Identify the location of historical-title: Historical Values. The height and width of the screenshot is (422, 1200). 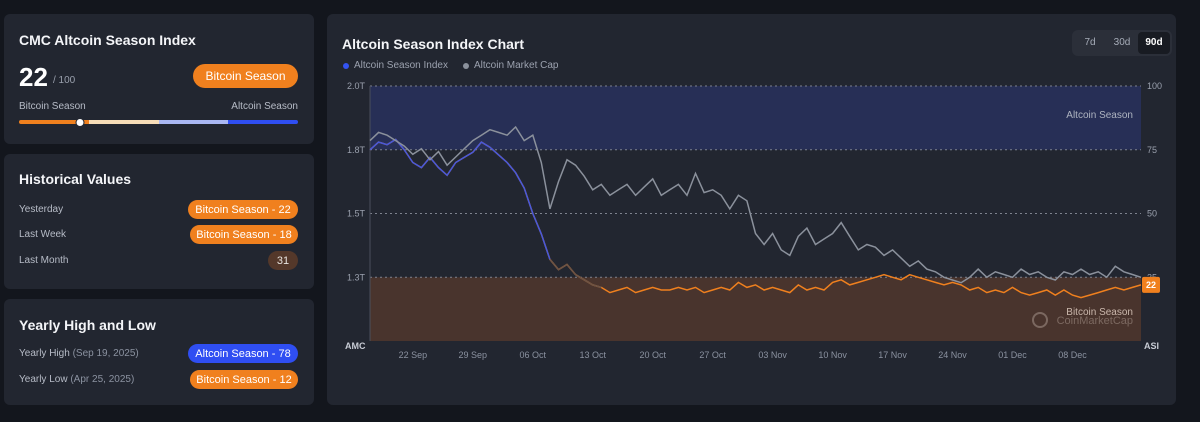
(75, 179).